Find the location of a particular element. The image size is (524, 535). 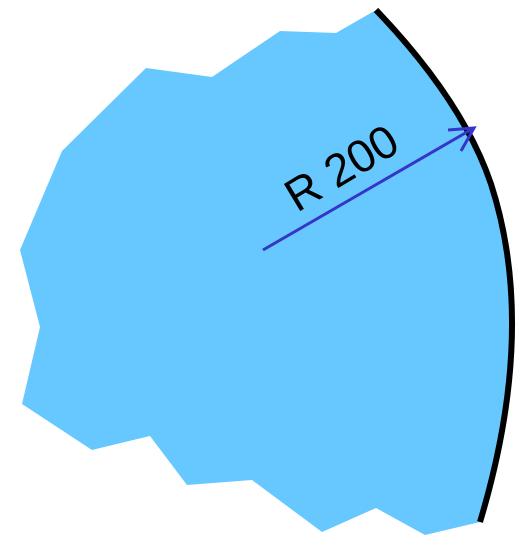

radius-arrow is located at coordinates (369, 189).